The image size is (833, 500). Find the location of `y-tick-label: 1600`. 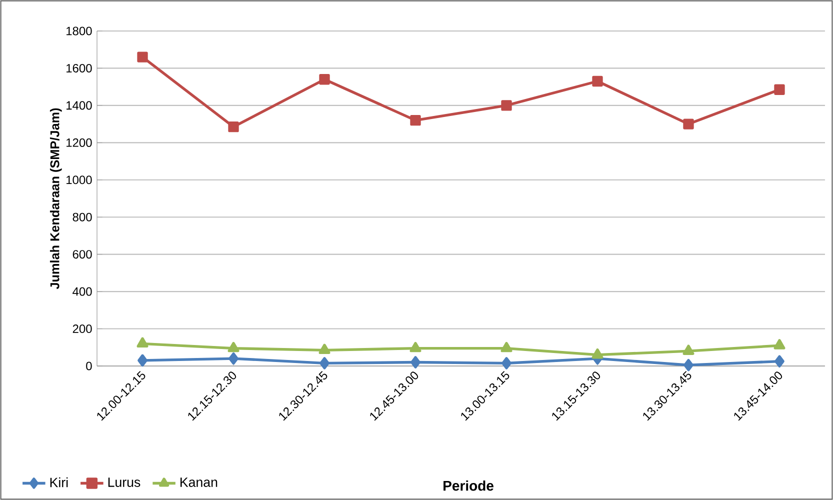

y-tick-label: 1600 is located at coordinates (79, 68).